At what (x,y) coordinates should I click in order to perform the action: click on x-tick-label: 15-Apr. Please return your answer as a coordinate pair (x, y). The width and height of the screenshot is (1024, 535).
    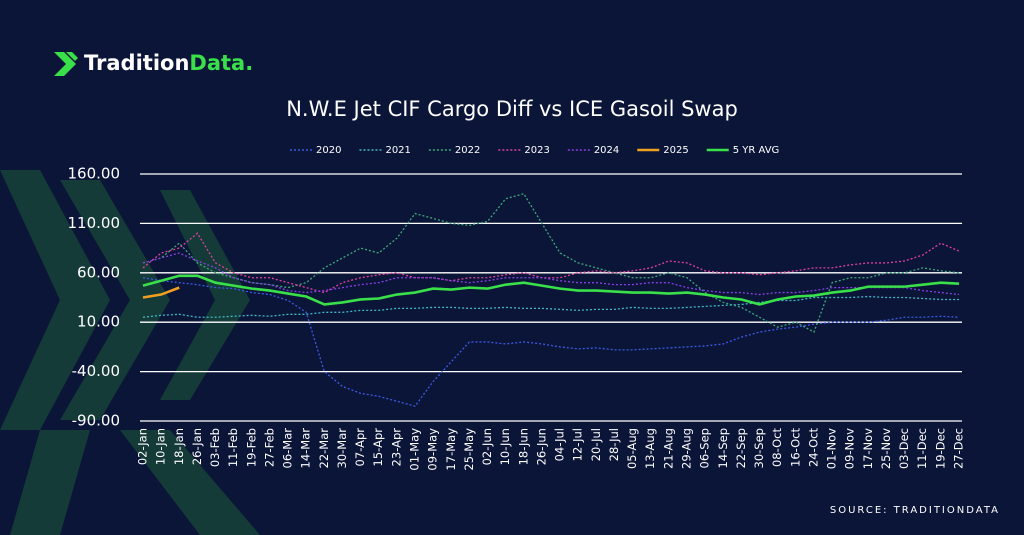
    Looking at the image, I should click on (378, 447).